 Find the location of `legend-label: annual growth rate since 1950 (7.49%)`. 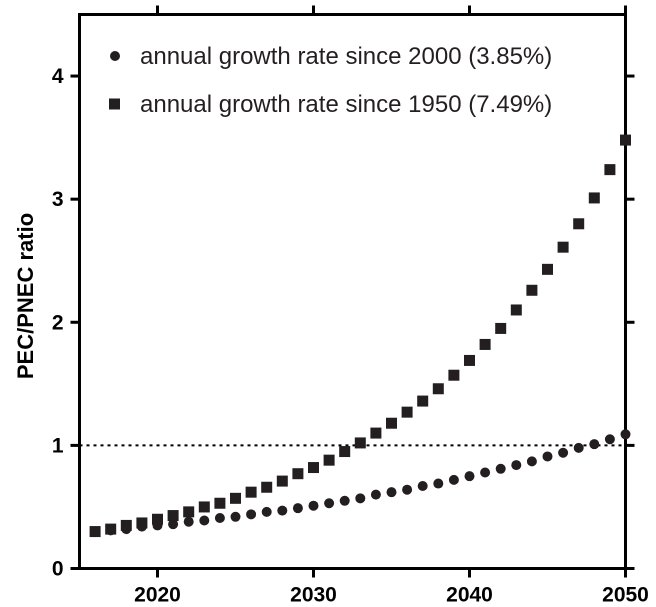

legend-label: annual growth rate since 1950 (7.49%) is located at coordinates (346, 104).